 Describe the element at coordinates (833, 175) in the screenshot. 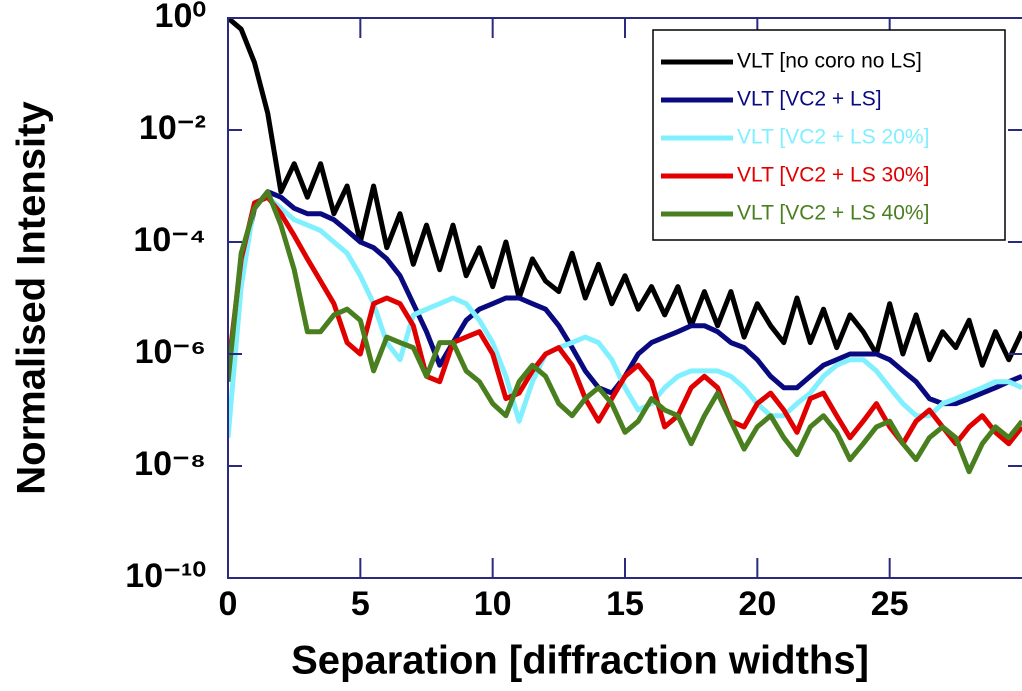

I see `legend-label: VLT [VC2 + LS 30%]` at that location.